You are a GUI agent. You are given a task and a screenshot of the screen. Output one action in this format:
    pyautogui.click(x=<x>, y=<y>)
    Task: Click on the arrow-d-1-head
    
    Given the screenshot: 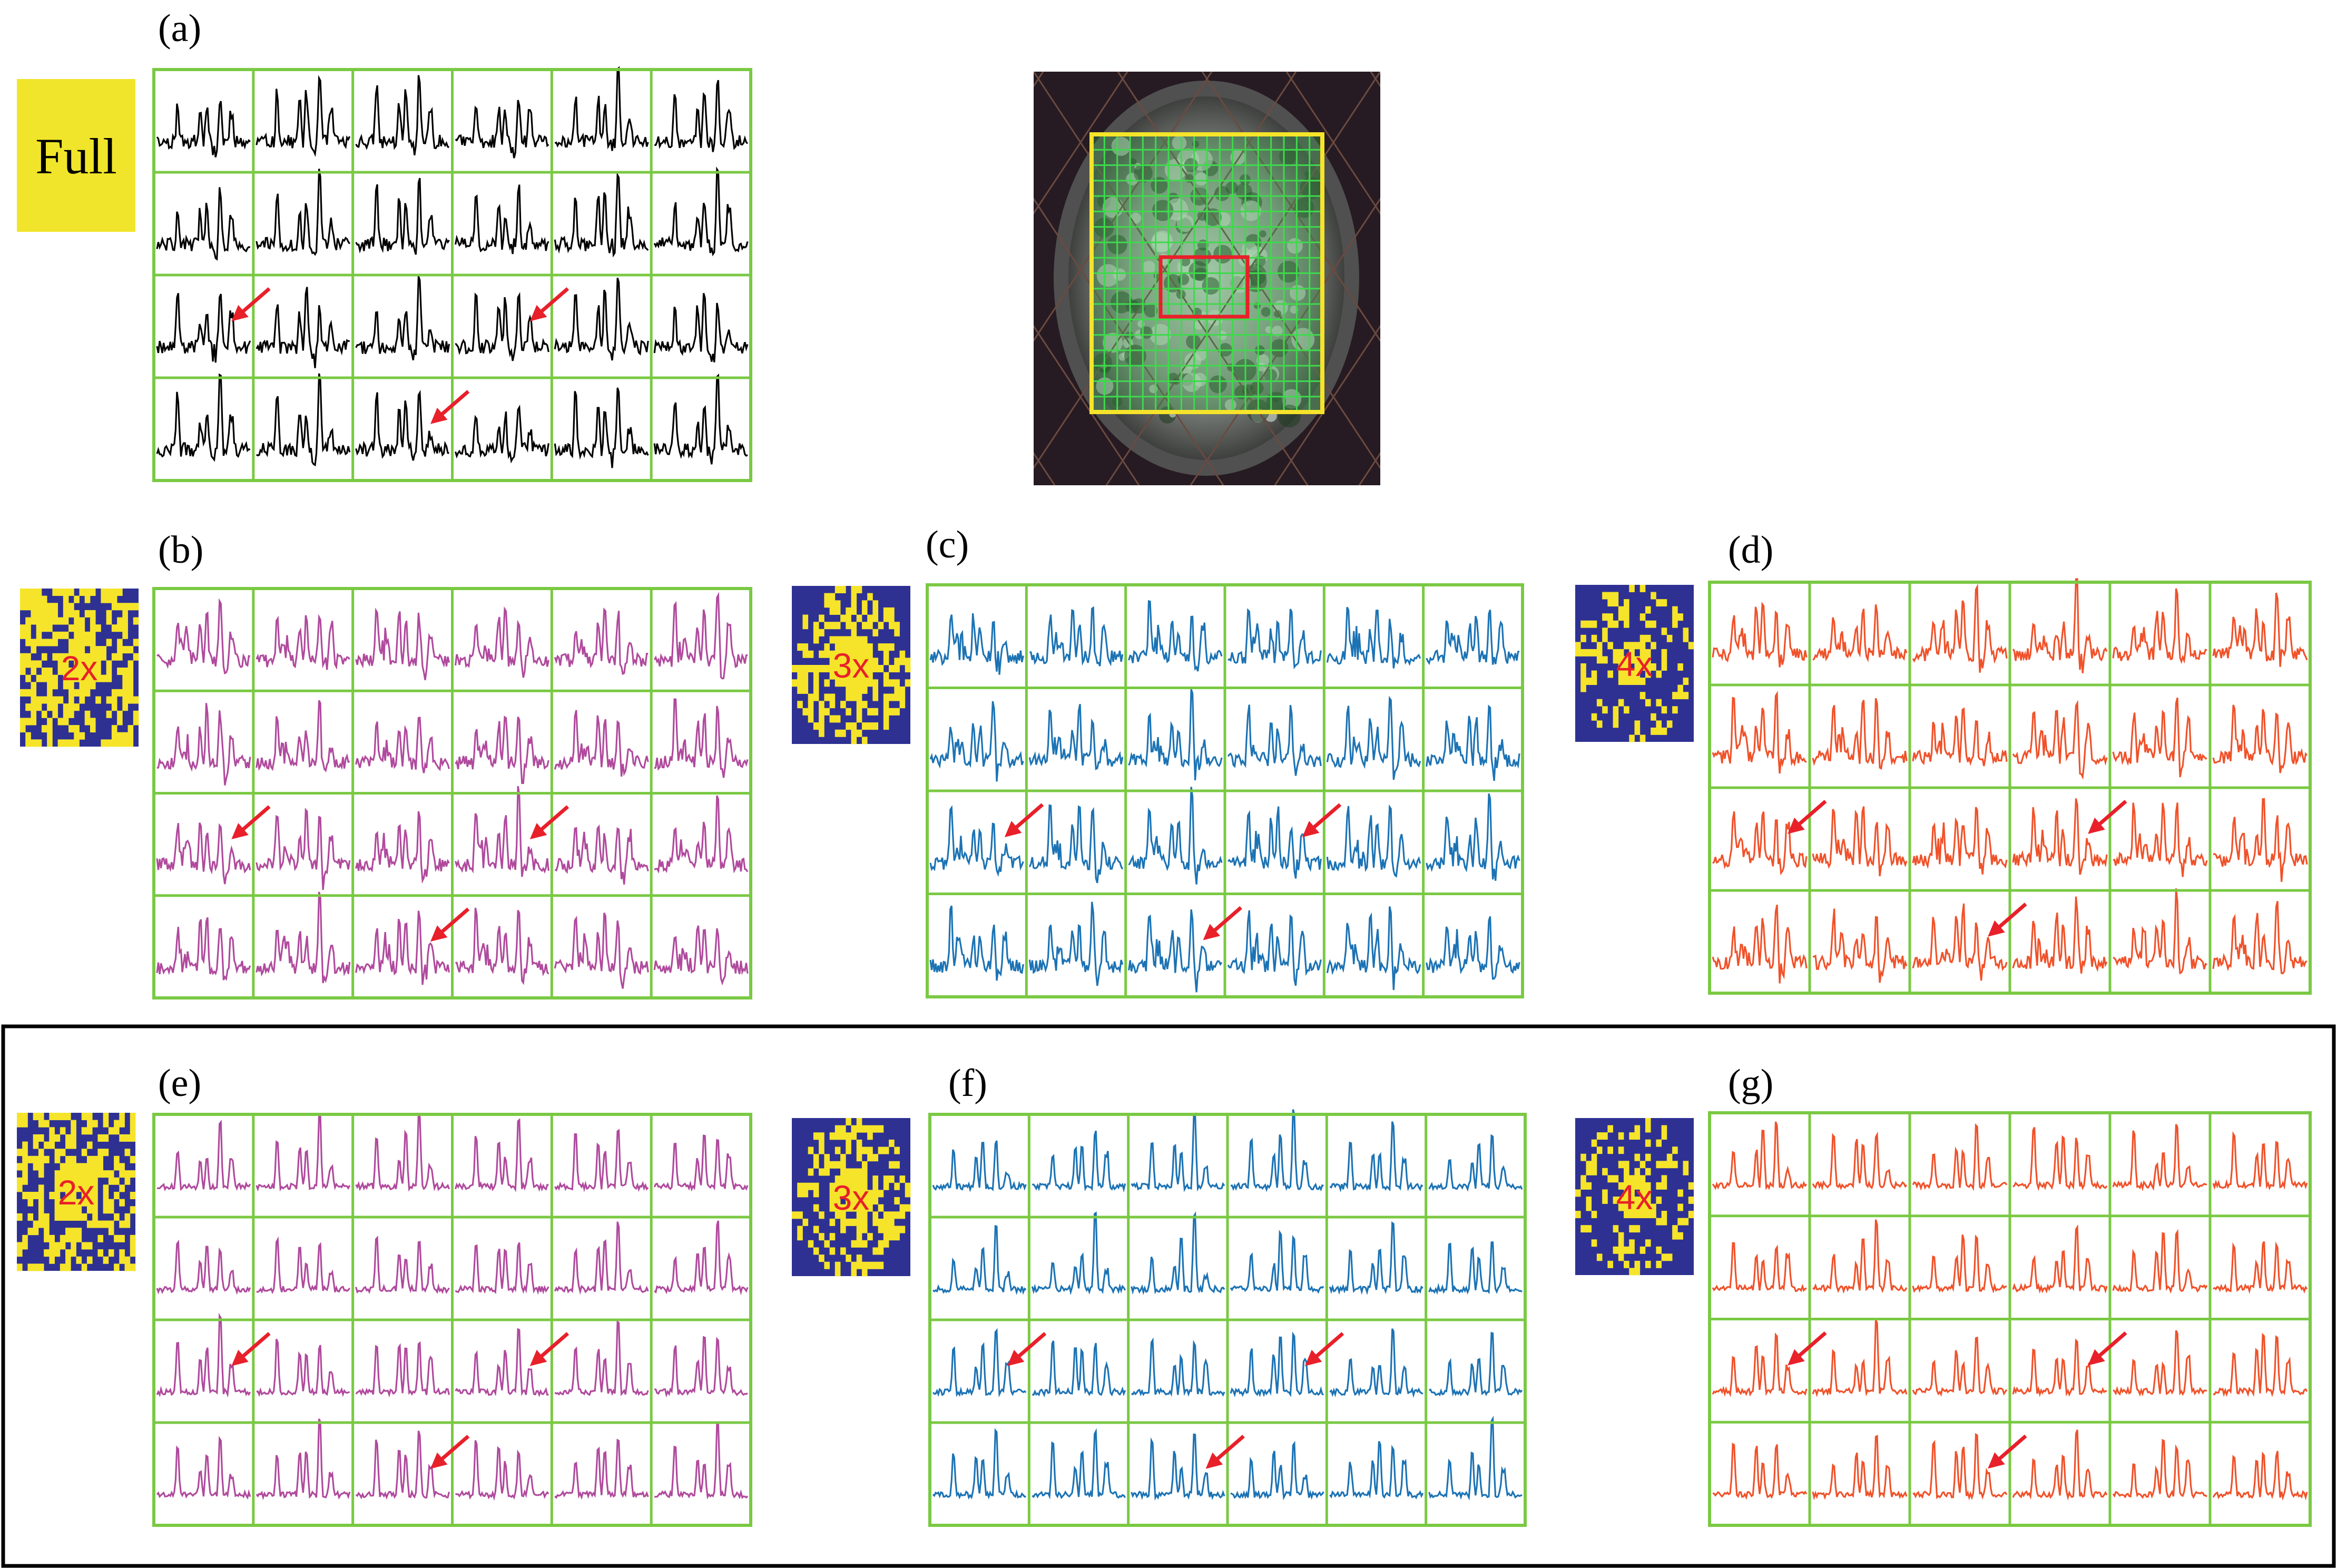 What is the action you would take?
    pyautogui.click(x=2096, y=825)
    